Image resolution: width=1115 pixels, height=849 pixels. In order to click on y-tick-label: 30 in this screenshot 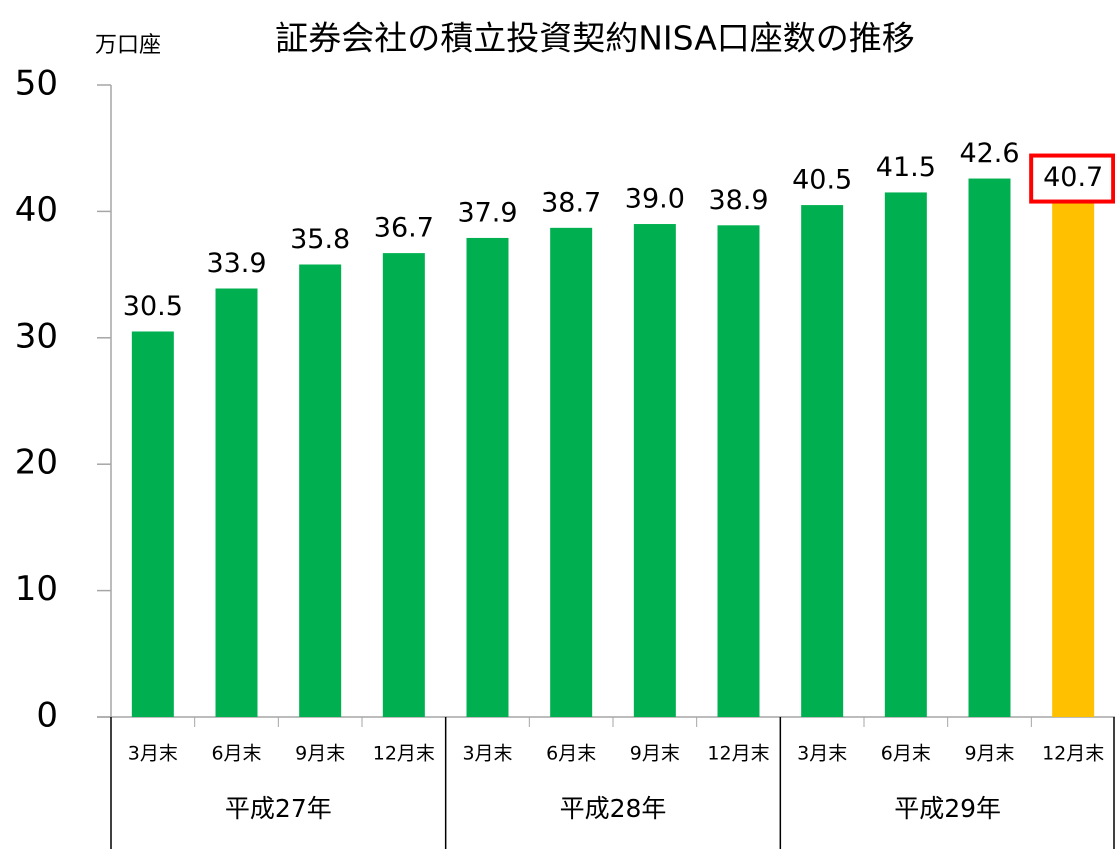, I will do `click(36, 336)`.